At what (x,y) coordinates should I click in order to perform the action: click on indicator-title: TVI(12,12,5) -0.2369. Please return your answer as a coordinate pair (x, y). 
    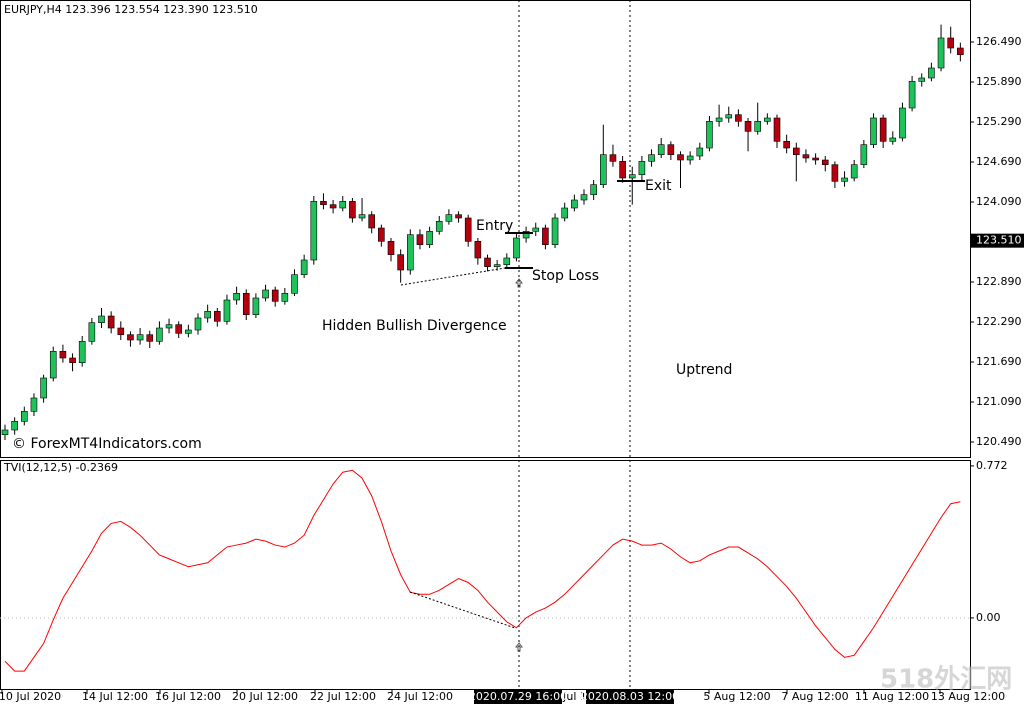
    Looking at the image, I should click on (60, 467).